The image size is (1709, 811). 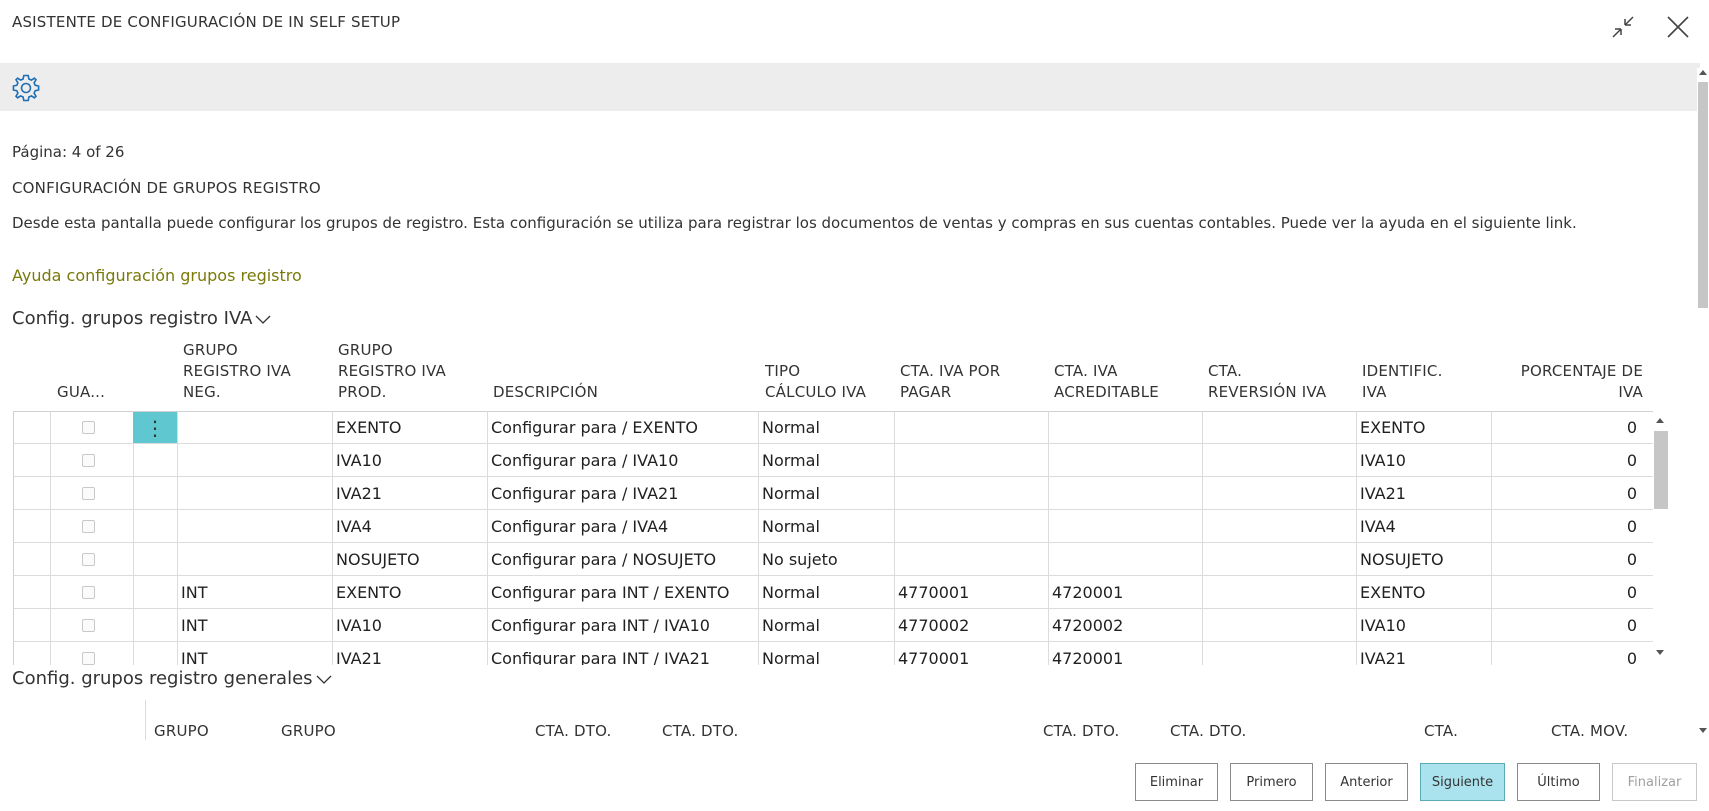 I want to click on col-general-cta-dto-3: CTA. DTO., so click(x=1081, y=731).